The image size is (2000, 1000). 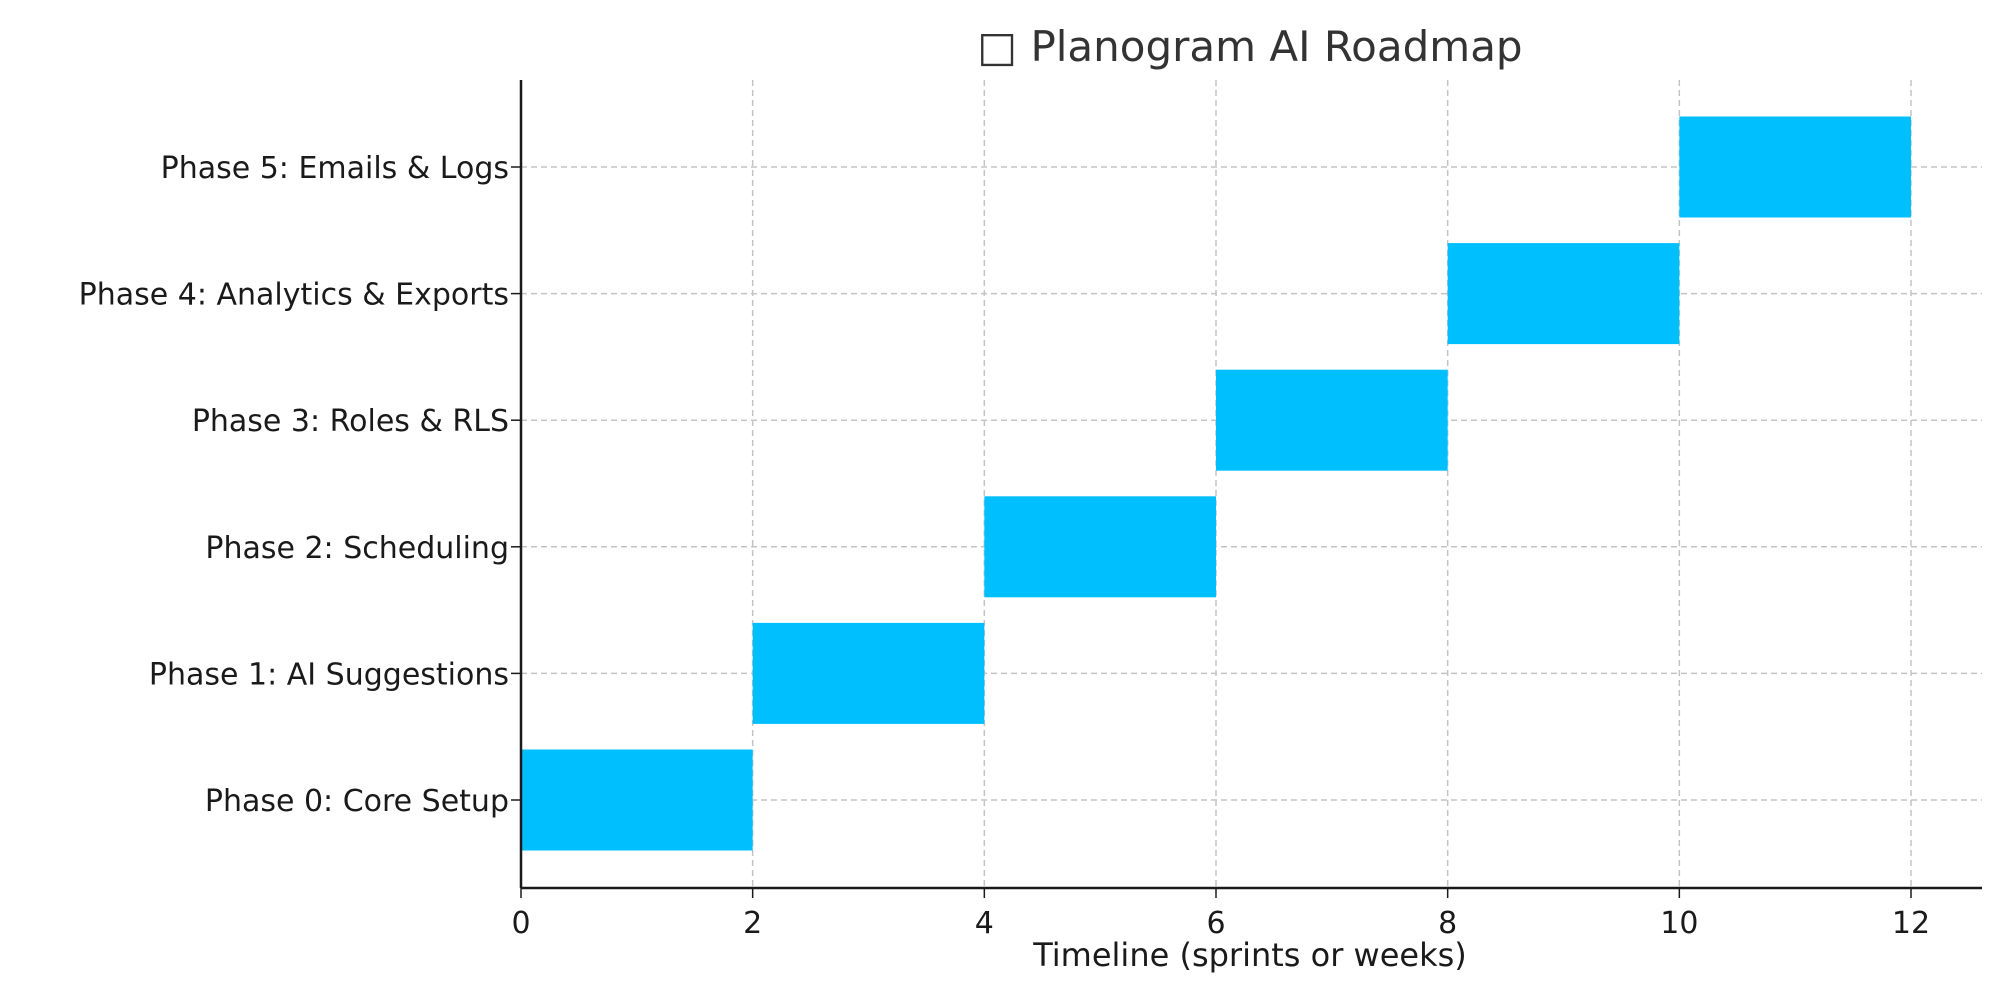 What do you see at coordinates (329, 674) in the screenshot?
I see `y-tick-label: Phase 1: AI Suggestions` at bounding box center [329, 674].